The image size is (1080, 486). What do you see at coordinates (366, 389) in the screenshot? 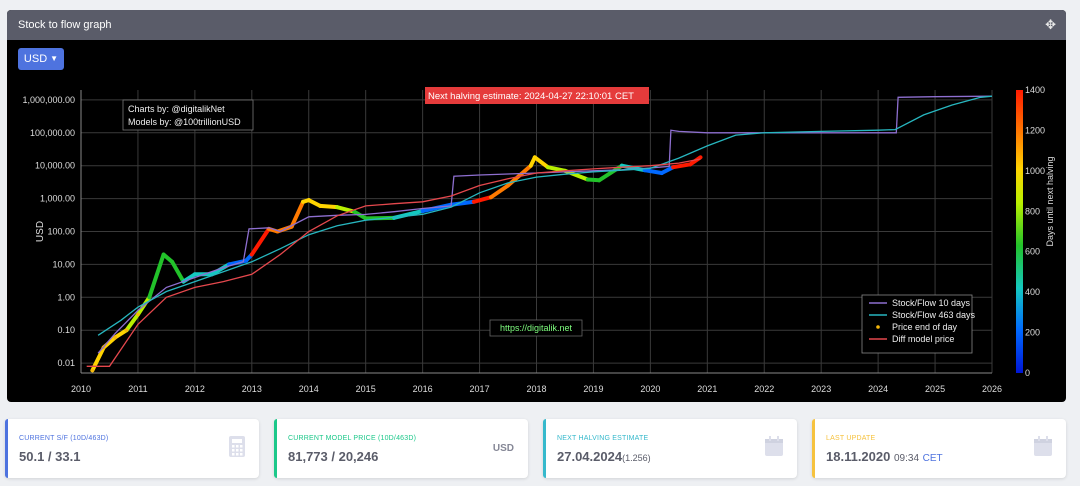
I see `x-tick-label: 2015` at bounding box center [366, 389].